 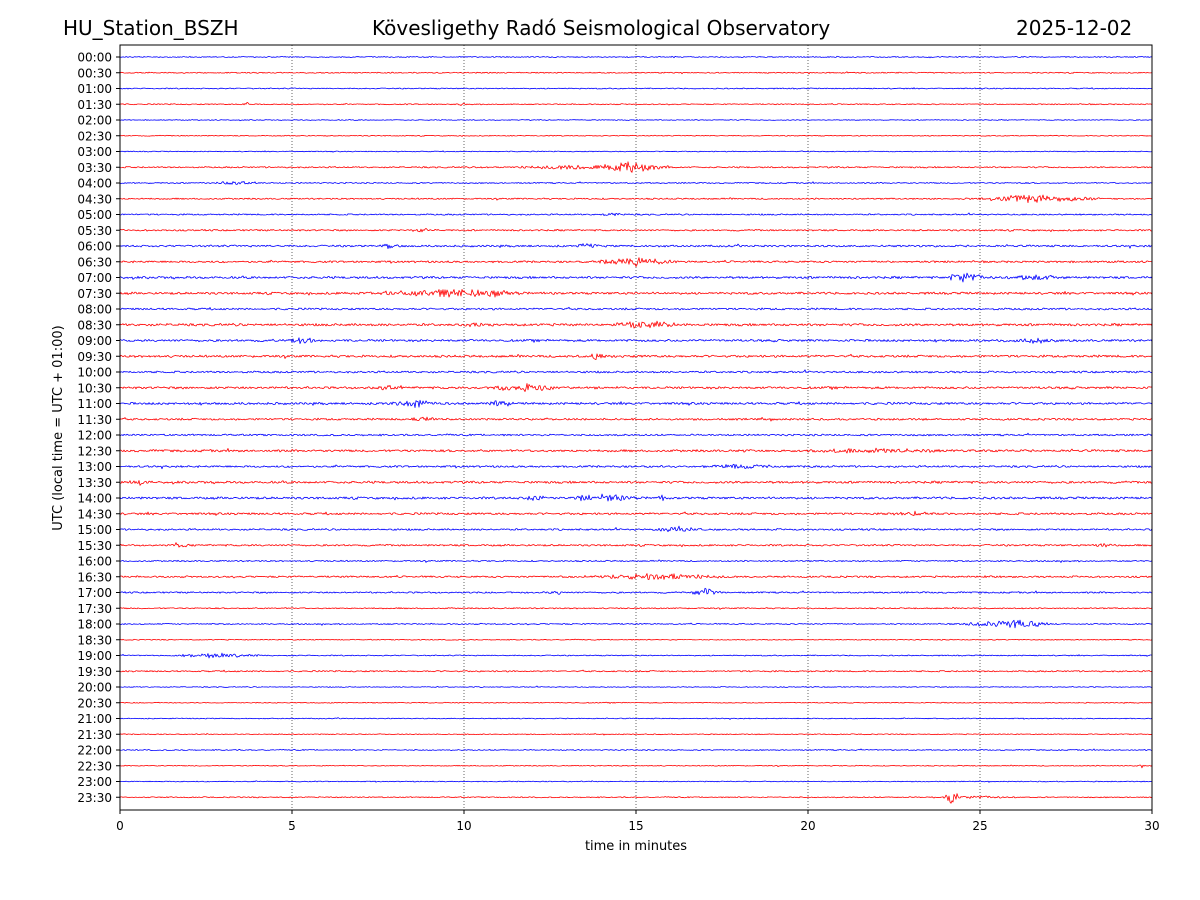 What do you see at coordinates (94, 278) in the screenshot?
I see `y-tick-label: 07:00` at bounding box center [94, 278].